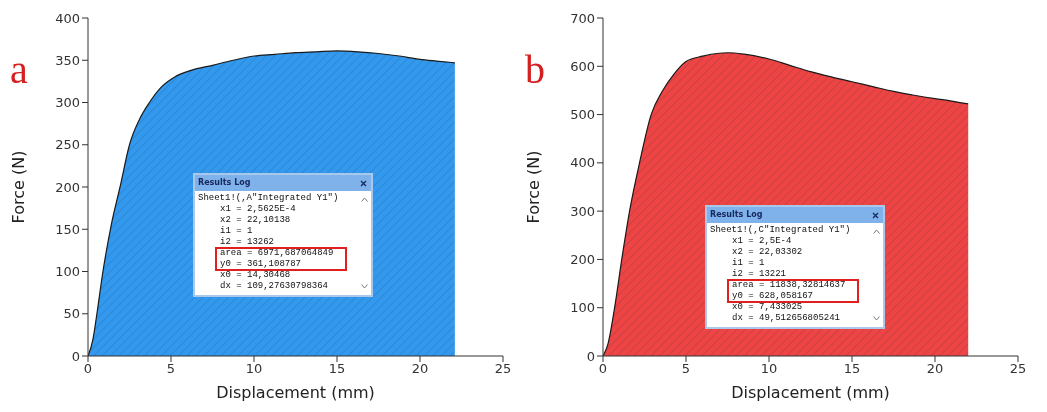 This screenshot has width=1047, height=412. Describe the element at coordinates (789, 285) in the screenshot. I see `annotation: area = 11838,32814637` at that location.